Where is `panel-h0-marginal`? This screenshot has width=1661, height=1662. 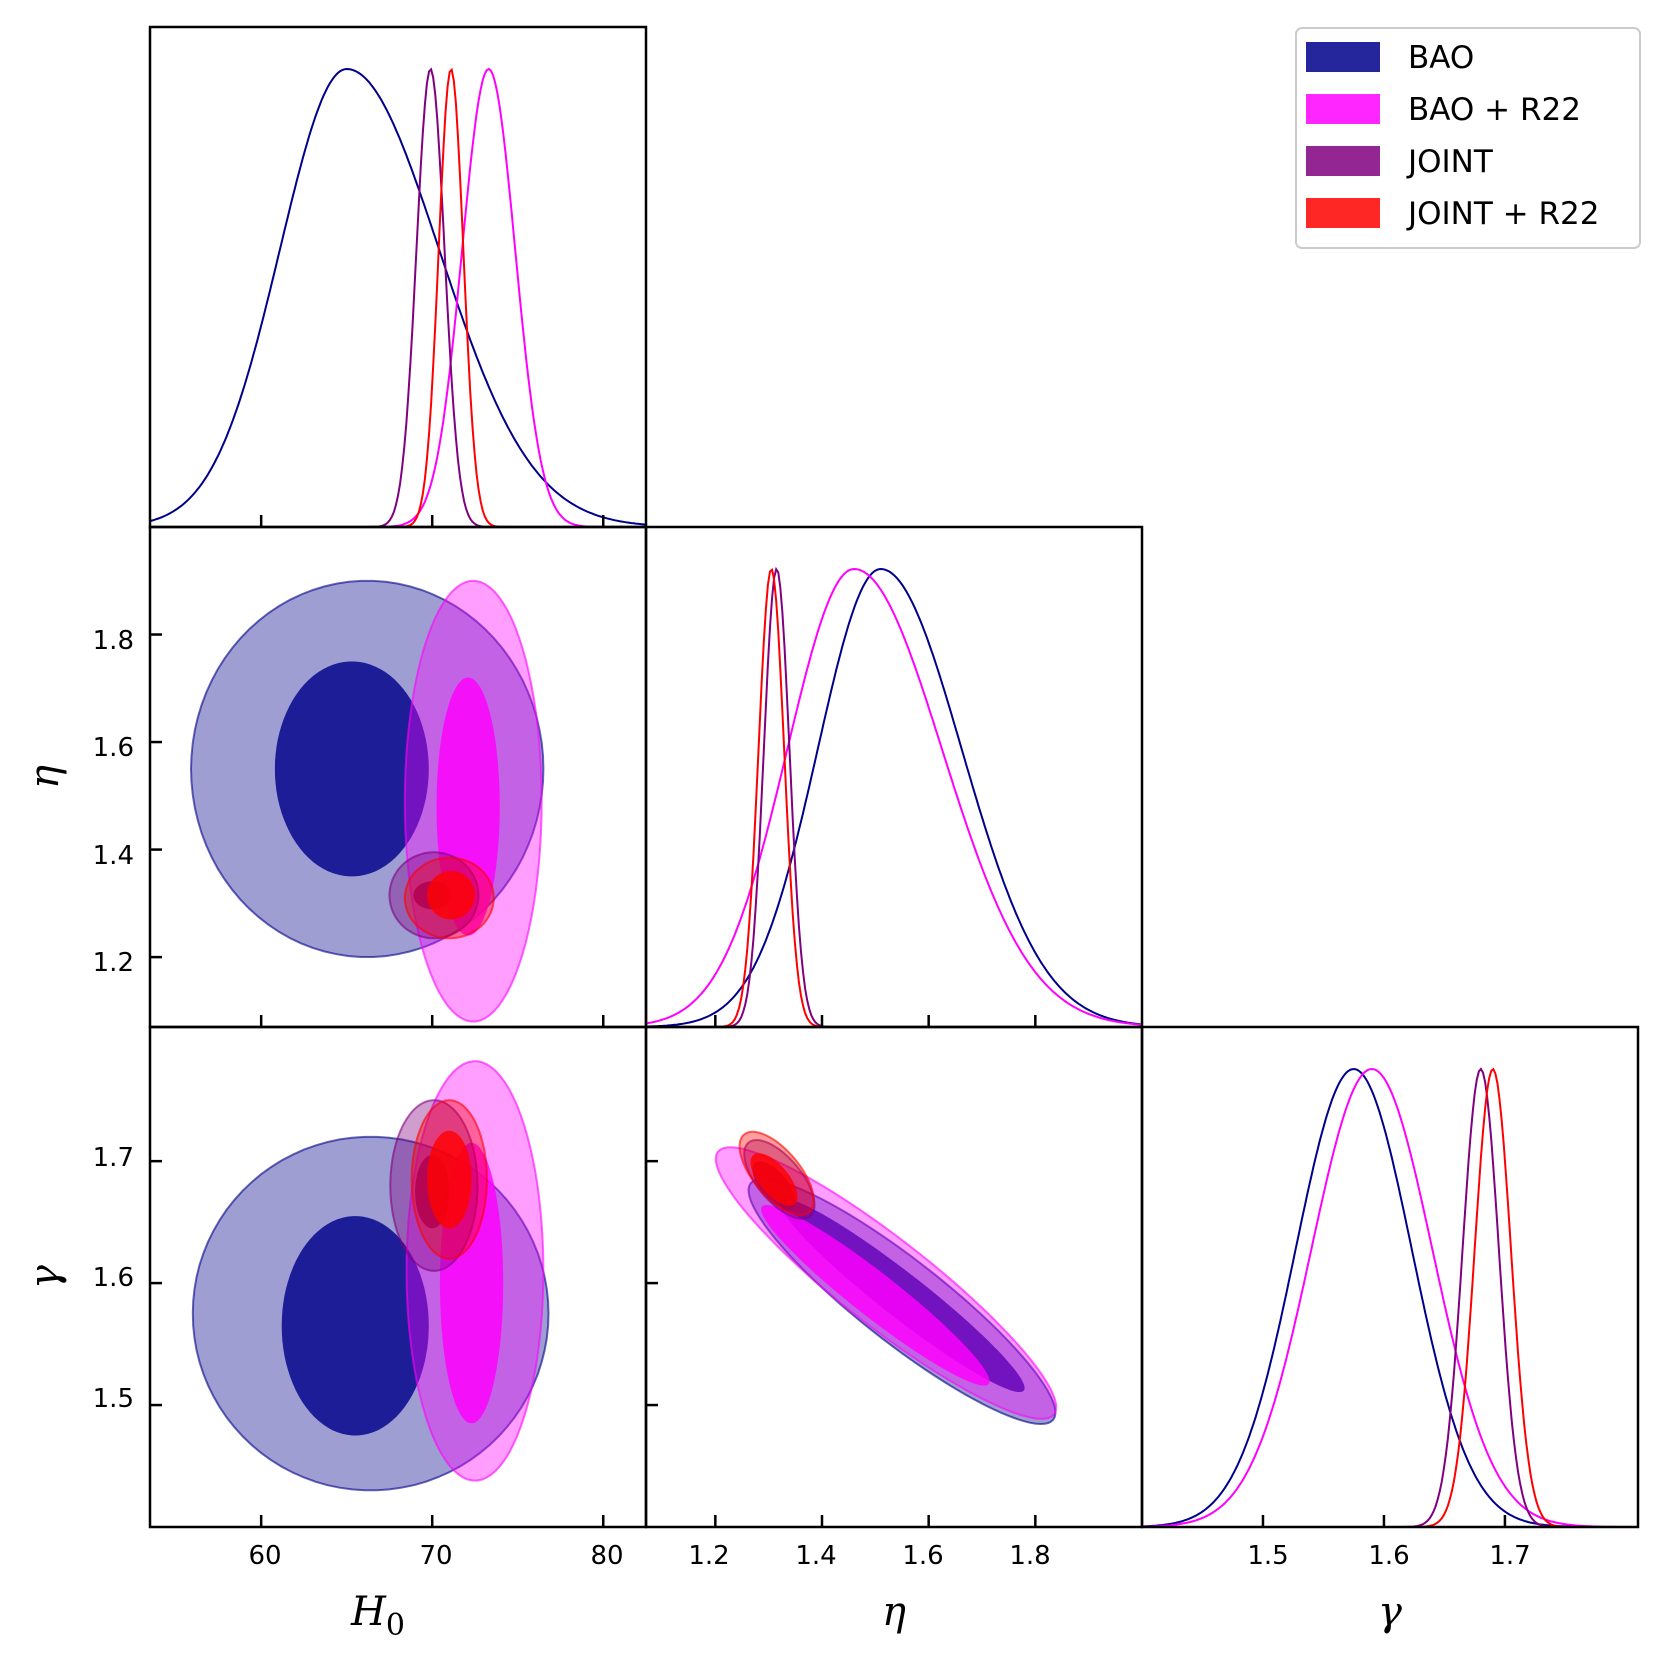 panel-h0-marginal is located at coordinates (398, 277).